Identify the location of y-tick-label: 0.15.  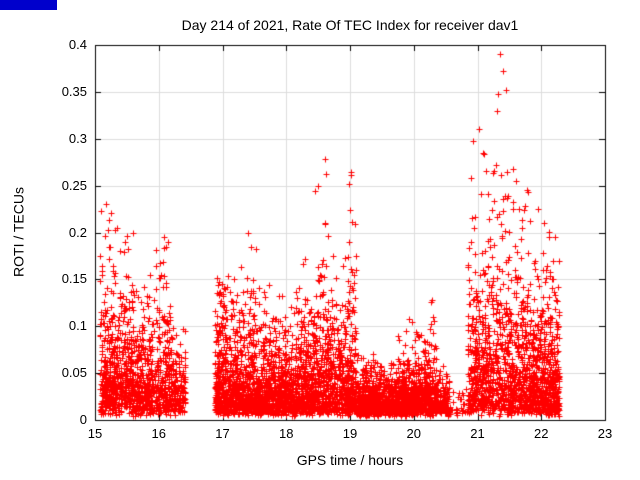
(74, 279).